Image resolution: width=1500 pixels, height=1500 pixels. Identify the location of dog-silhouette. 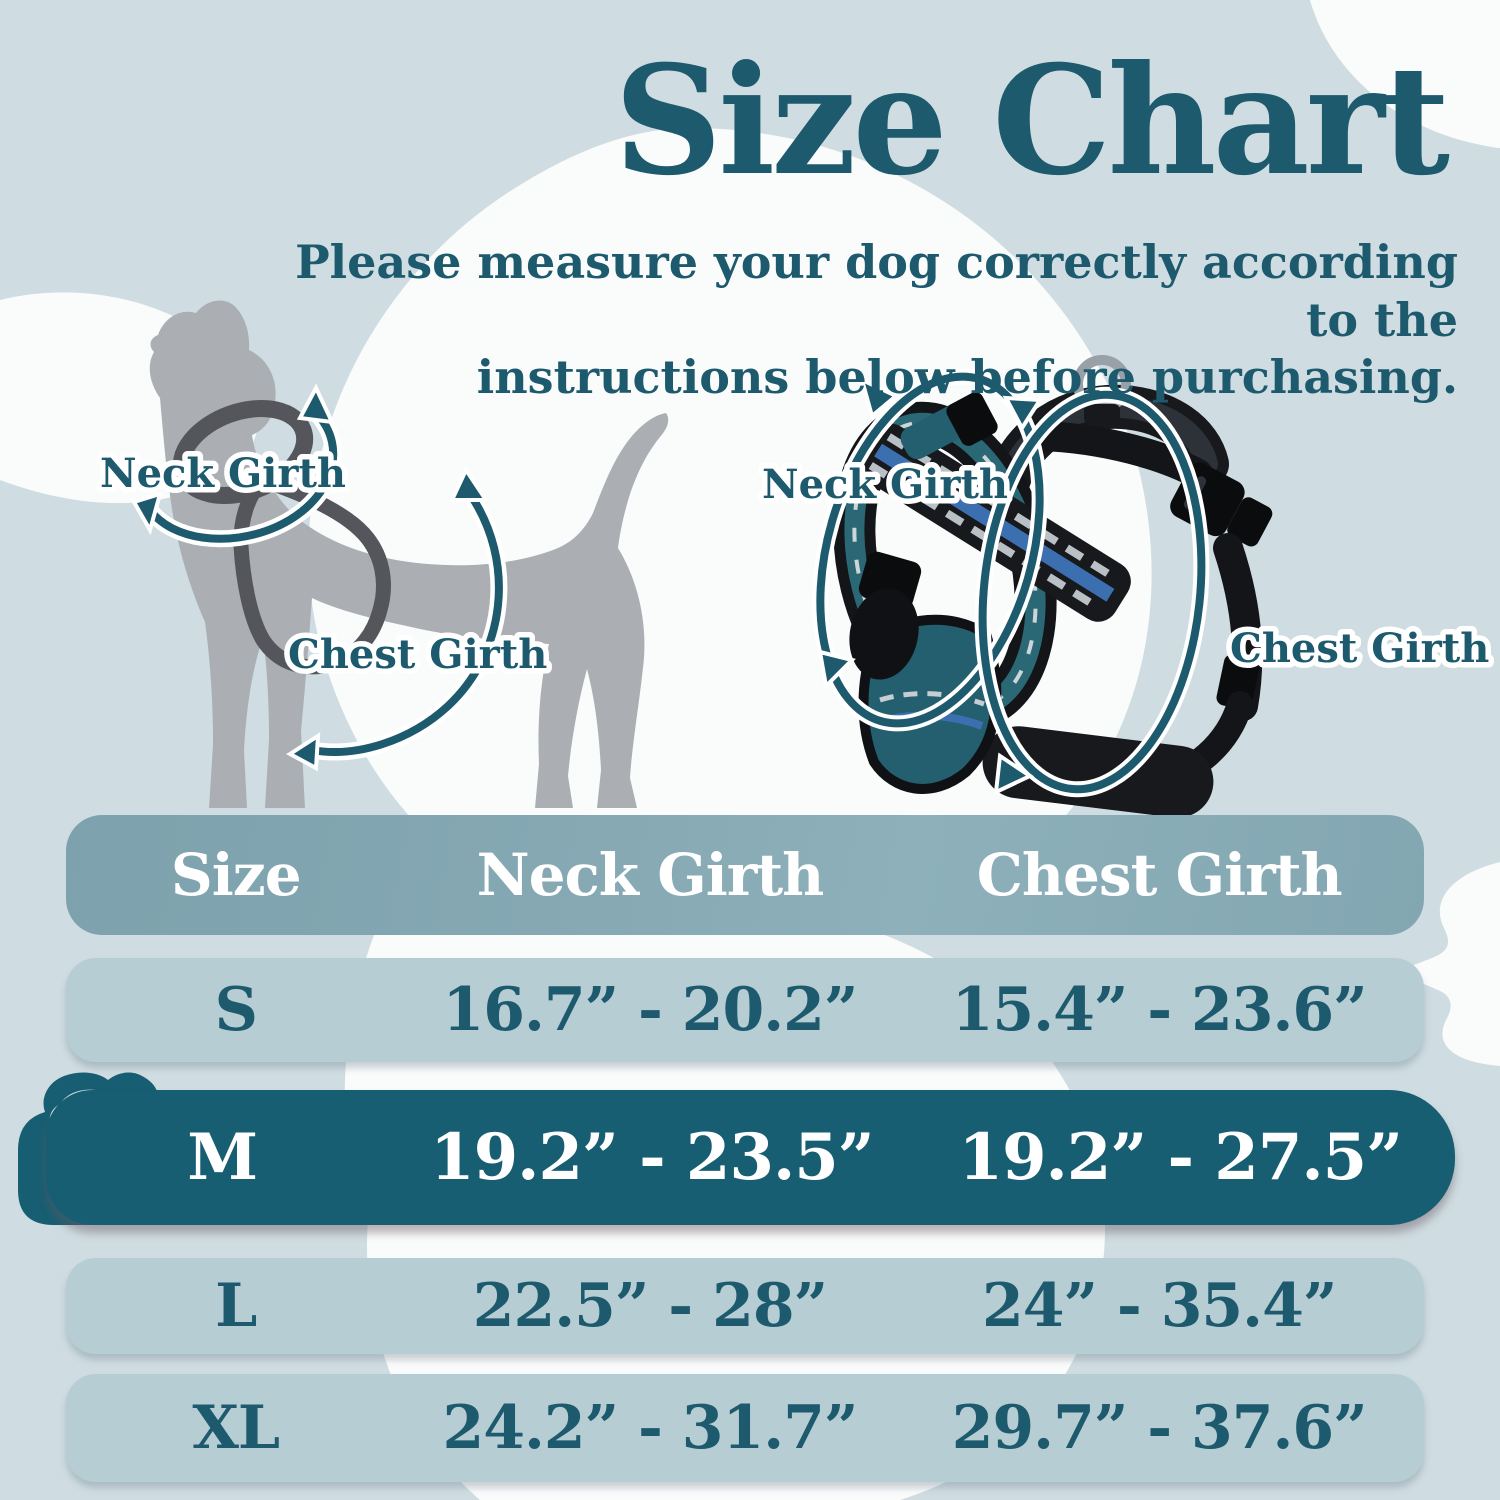
(409, 554).